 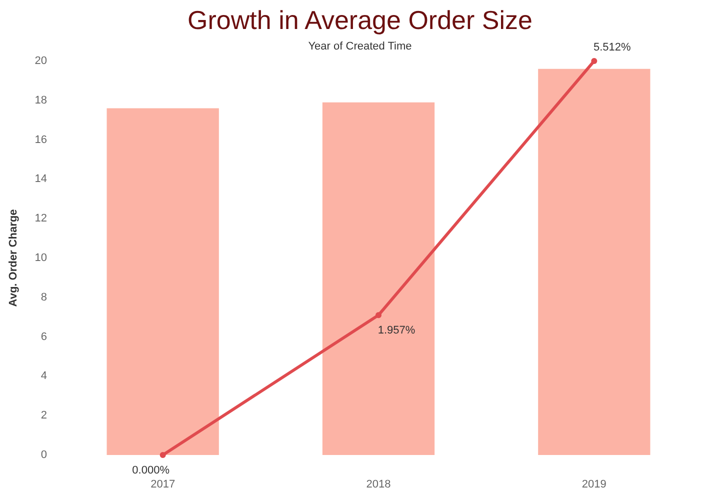 What do you see at coordinates (378, 484) in the screenshot?
I see `x-tick-label: 2018` at bounding box center [378, 484].